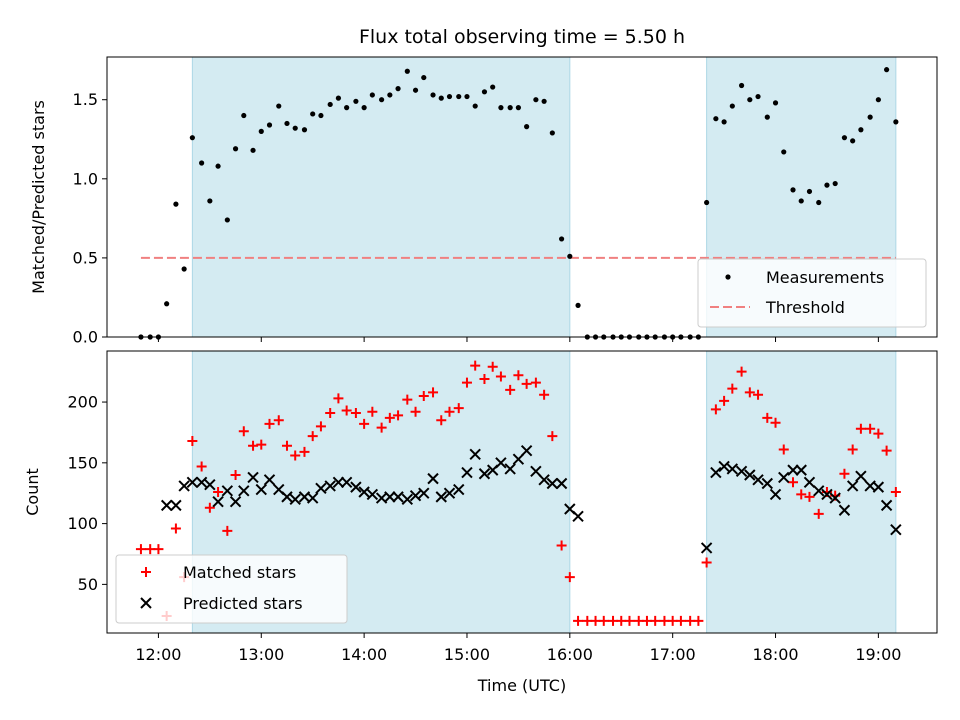 This screenshot has height=720, width=960. Describe the element at coordinates (85, 257) in the screenshot. I see `y-tick-label: 0.5` at that location.